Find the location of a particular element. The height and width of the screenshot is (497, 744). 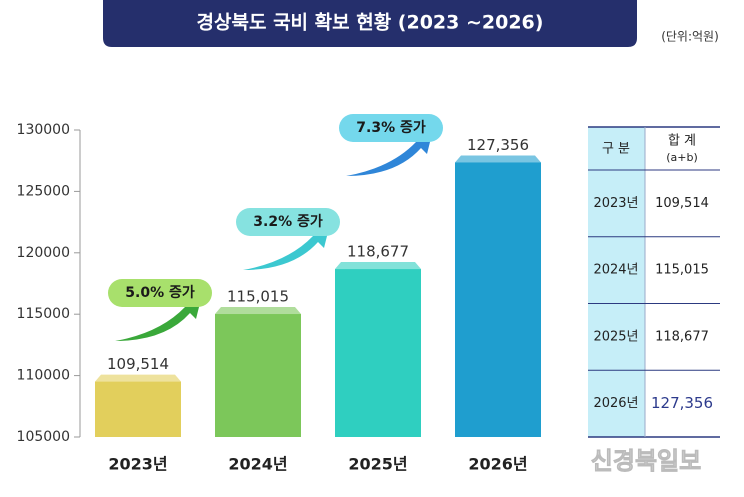

watermark: 신경북일보 is located at coordinates (646, 461).